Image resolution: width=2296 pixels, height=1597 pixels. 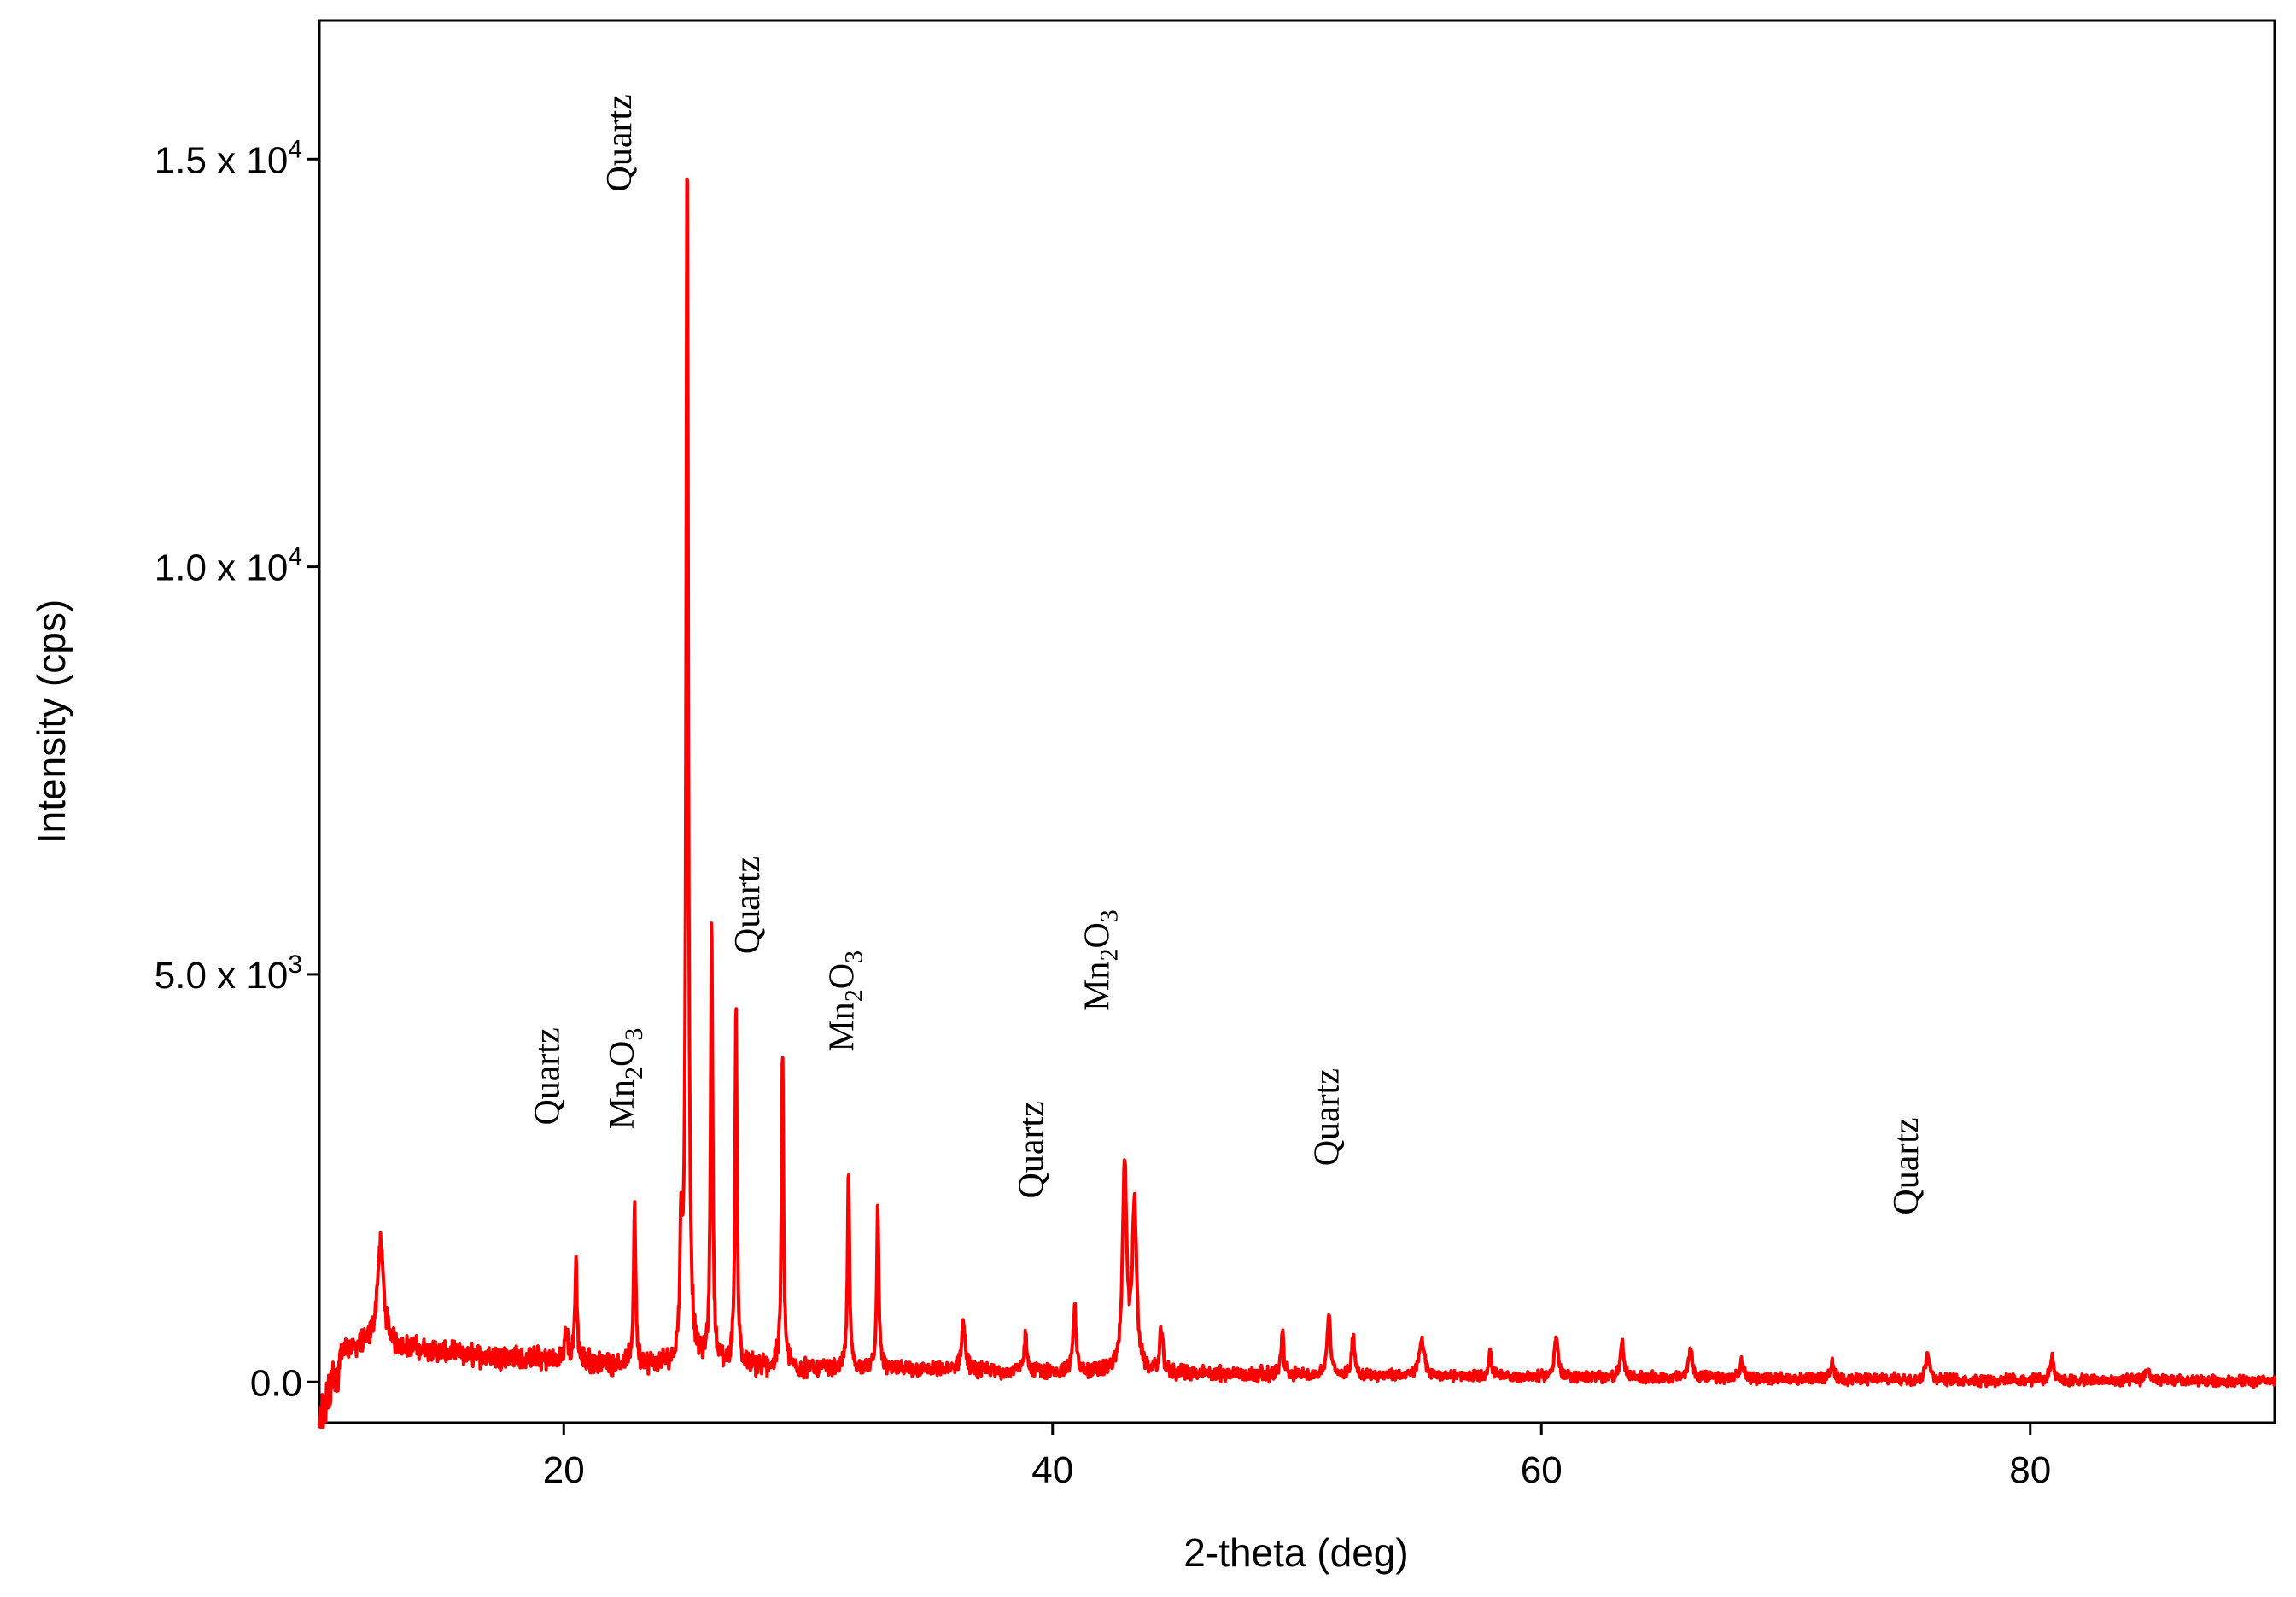 I want to click on y-tick-label: 1.0 x 10⁴, so click(x=229, y=566).